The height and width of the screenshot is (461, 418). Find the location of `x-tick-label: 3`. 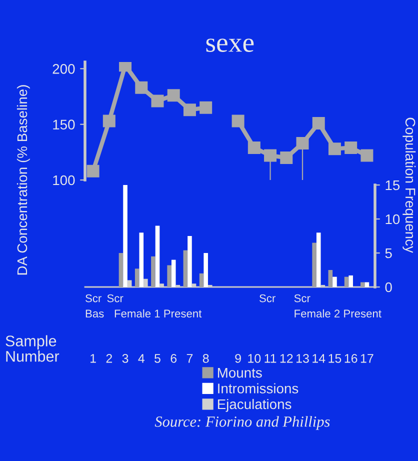

x-tick-label: 3 is located at coordinates (125, 358).